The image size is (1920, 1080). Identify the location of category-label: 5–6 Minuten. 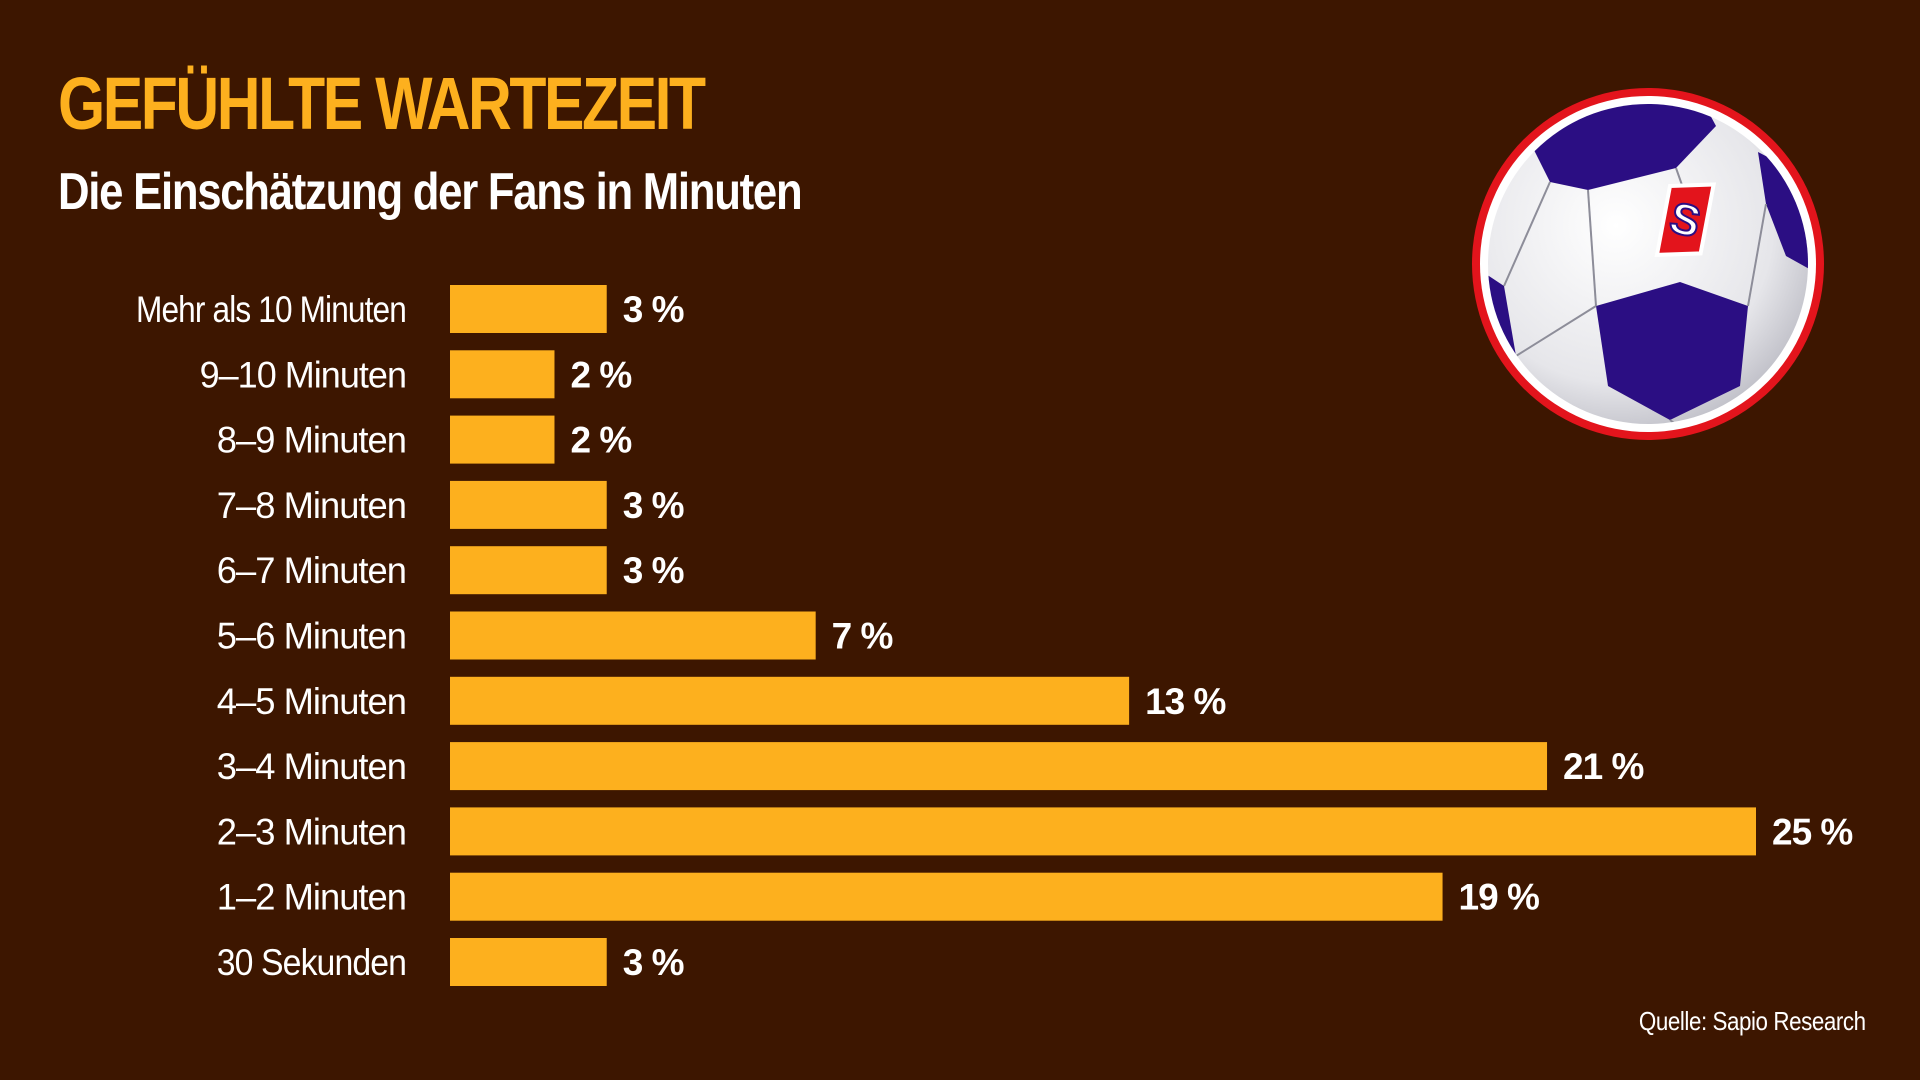
(311, 636).